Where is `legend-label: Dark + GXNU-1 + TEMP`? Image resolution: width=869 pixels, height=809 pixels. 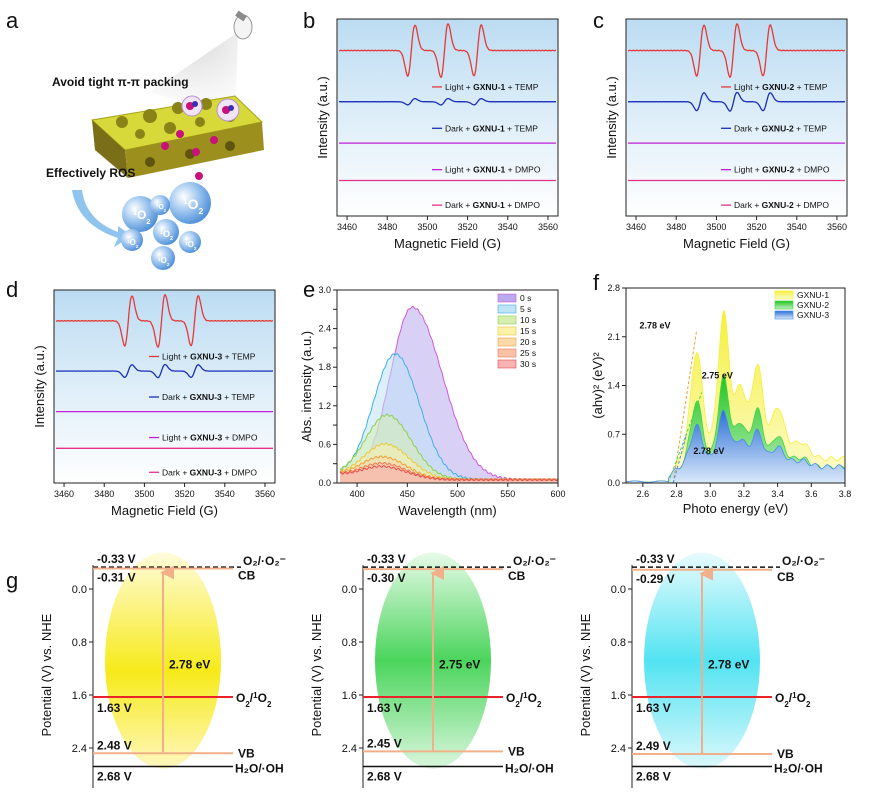 legend-label: Dark + GXNU-1 + TEMP is located at coordinates (491, 128).